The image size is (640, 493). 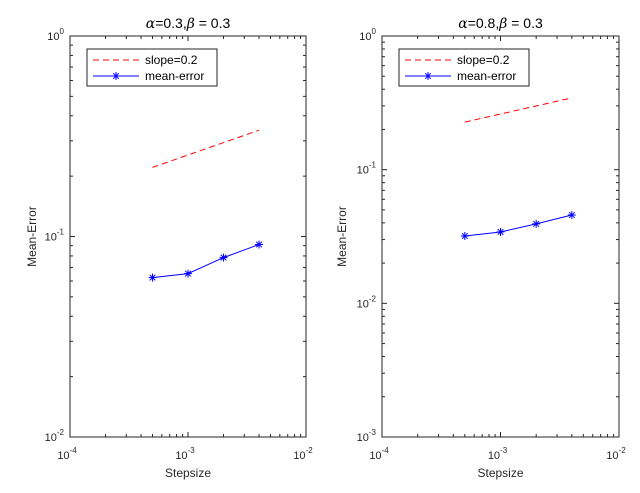 What do you see at coordinates (484, 23) in the screenshot?
I see `title-alpha-value: =0.8,` at bounding box center [484, 23].